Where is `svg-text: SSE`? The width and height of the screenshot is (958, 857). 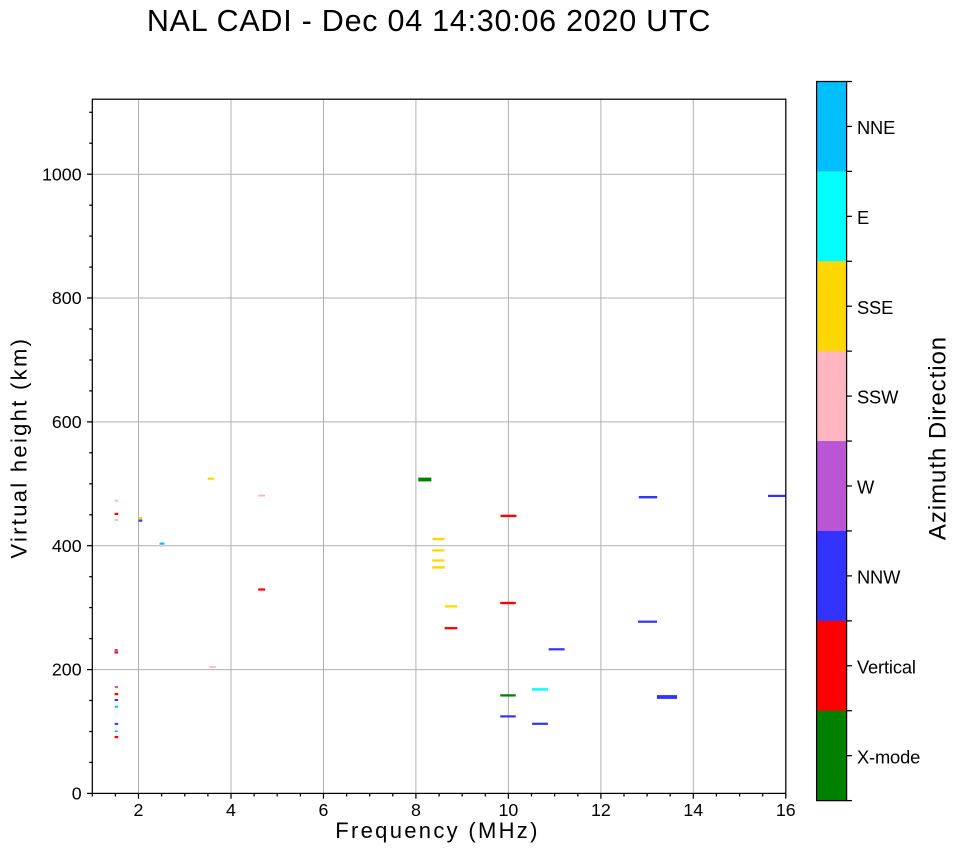 svg-text: SSE is located at coordinates (875, 307).